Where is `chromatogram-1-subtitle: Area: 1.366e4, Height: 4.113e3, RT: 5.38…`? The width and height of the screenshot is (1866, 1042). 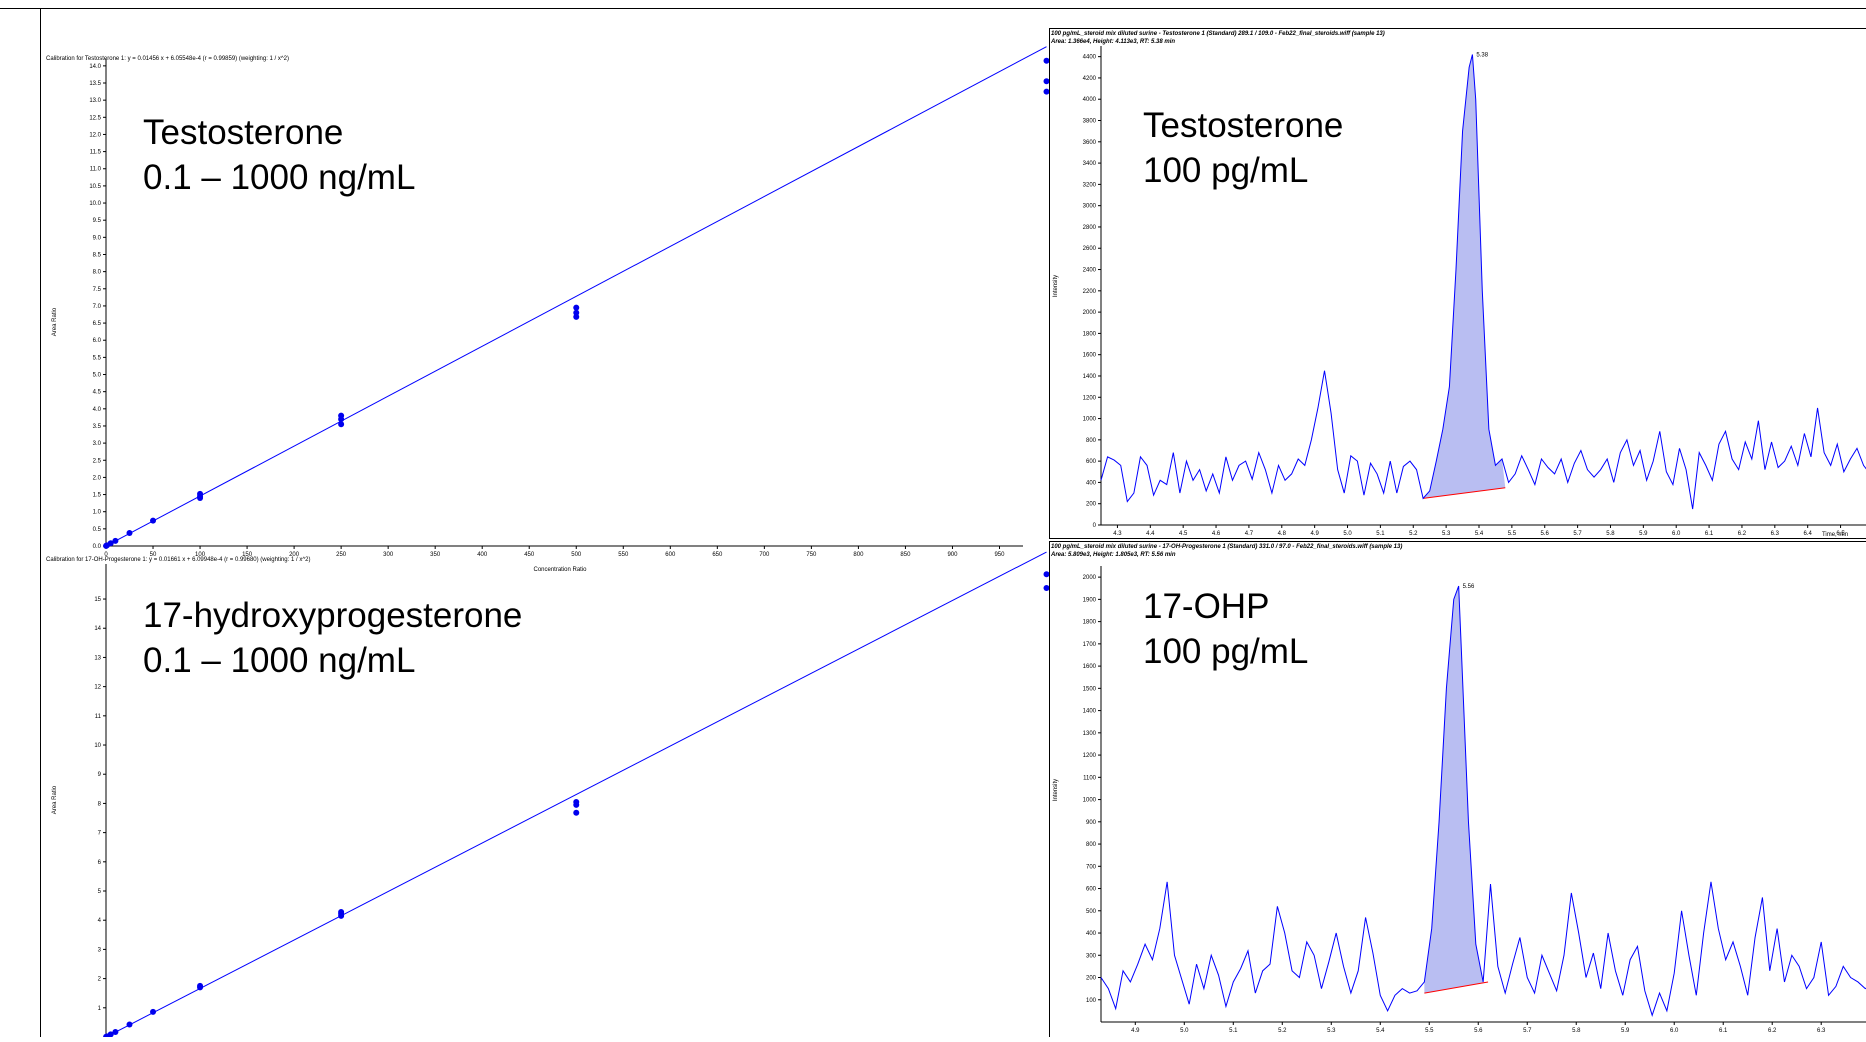 chromatogram-1-subtitle: Area: 1.366e4, Height: 4.113e3, RT: 5.38… is located at coordinates (1112, 42).